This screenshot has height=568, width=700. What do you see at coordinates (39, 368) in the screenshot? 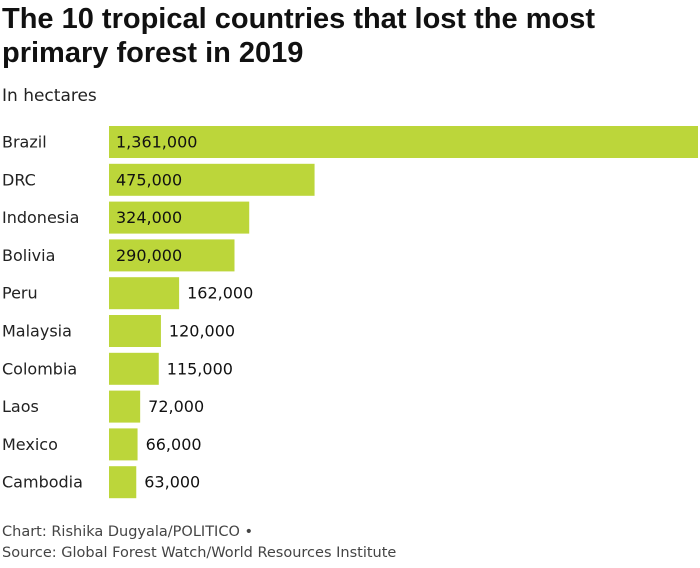
I see `category-label: Colombia` at bounding box center [39, 368].